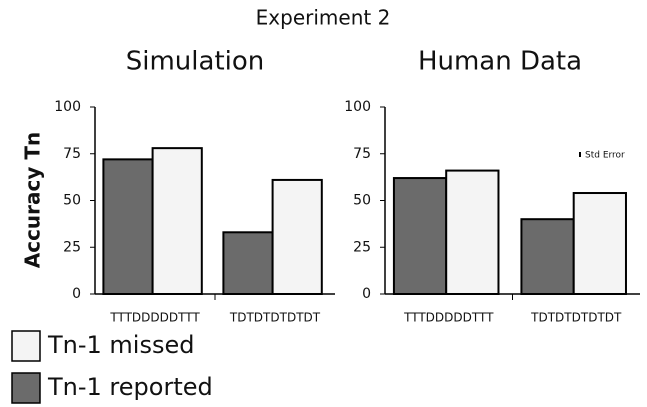  What do you see at coordinates (33, 200) in the screenshot?
I see `y-axis-label: Accuracy Tn` at bounding box center [33, 200].